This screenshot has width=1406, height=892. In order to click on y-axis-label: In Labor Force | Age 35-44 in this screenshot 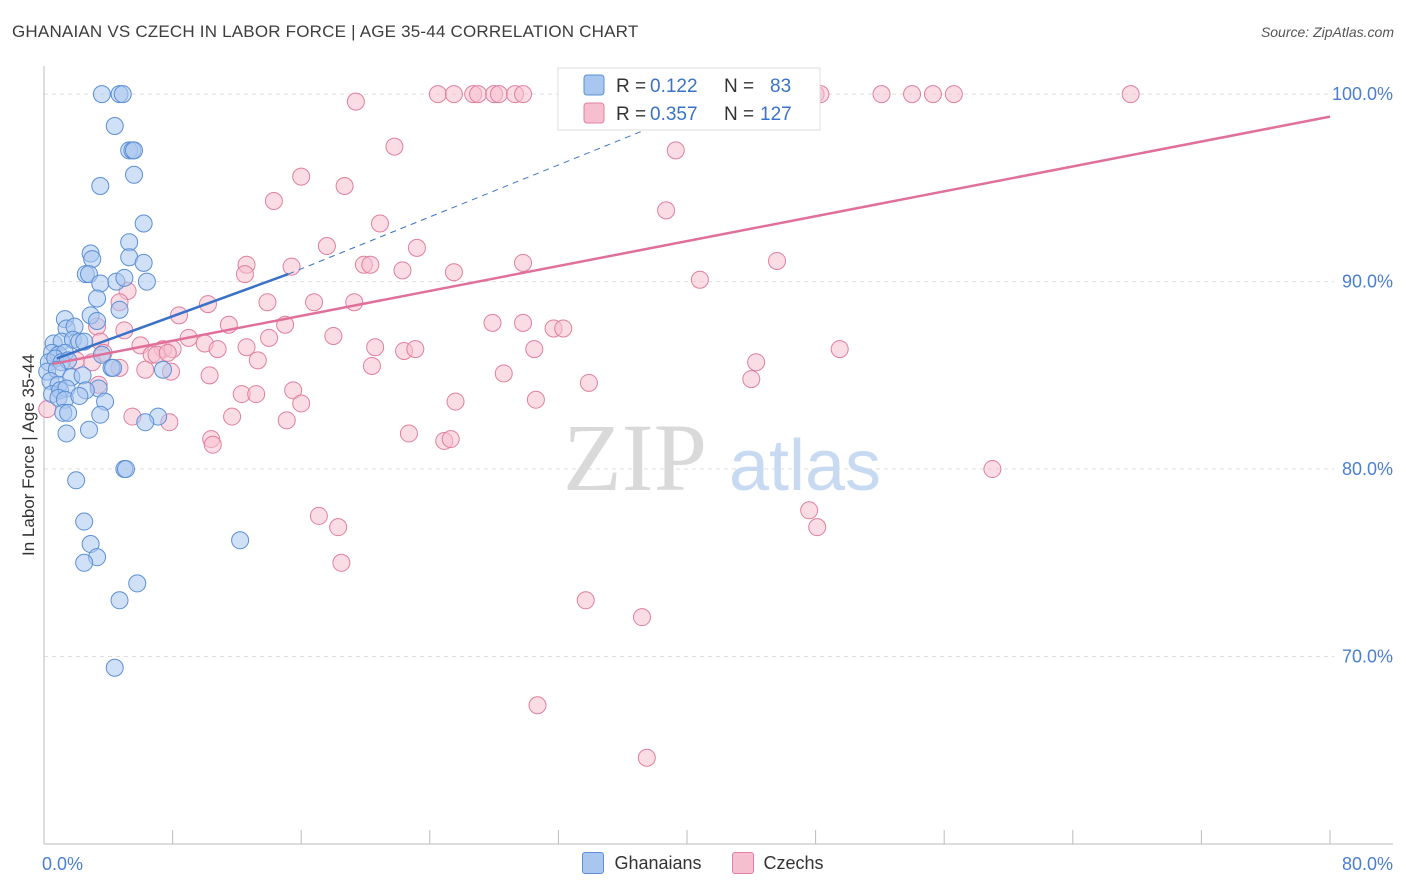, I will do `click(28, 455)`.